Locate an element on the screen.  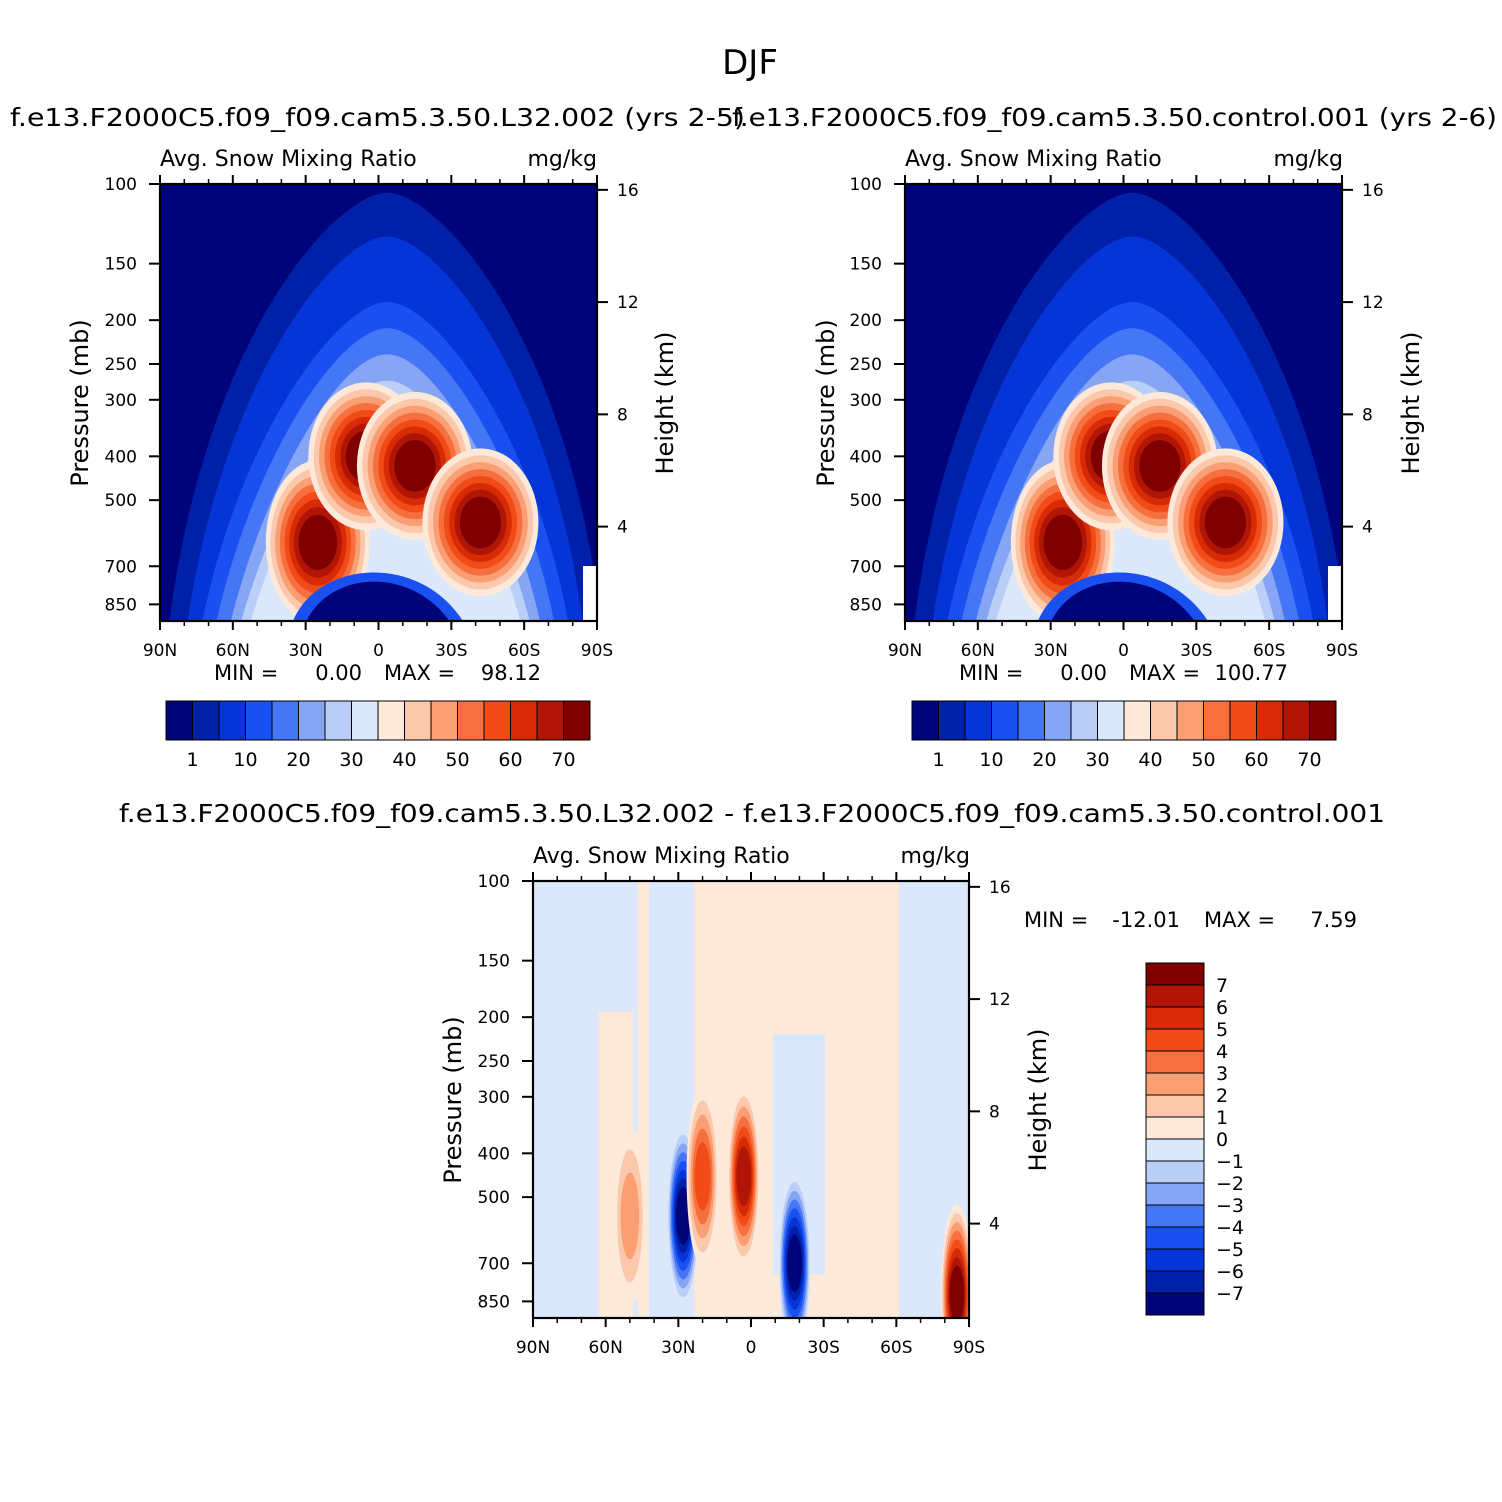
min-value: -12.01 is located at coordinates (1146, 920).